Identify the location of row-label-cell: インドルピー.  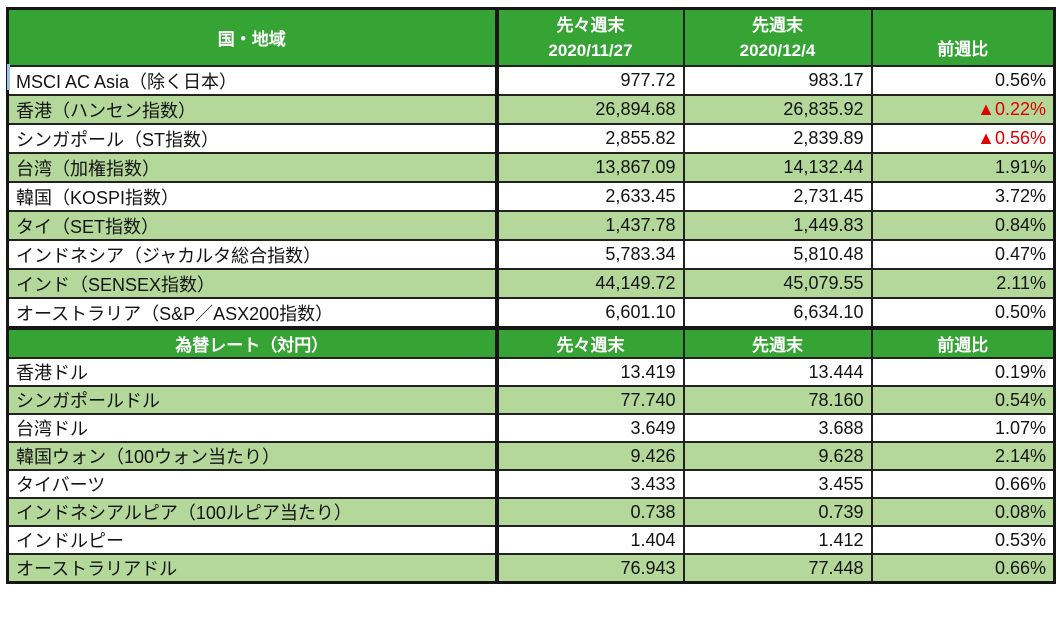
(252, 540).